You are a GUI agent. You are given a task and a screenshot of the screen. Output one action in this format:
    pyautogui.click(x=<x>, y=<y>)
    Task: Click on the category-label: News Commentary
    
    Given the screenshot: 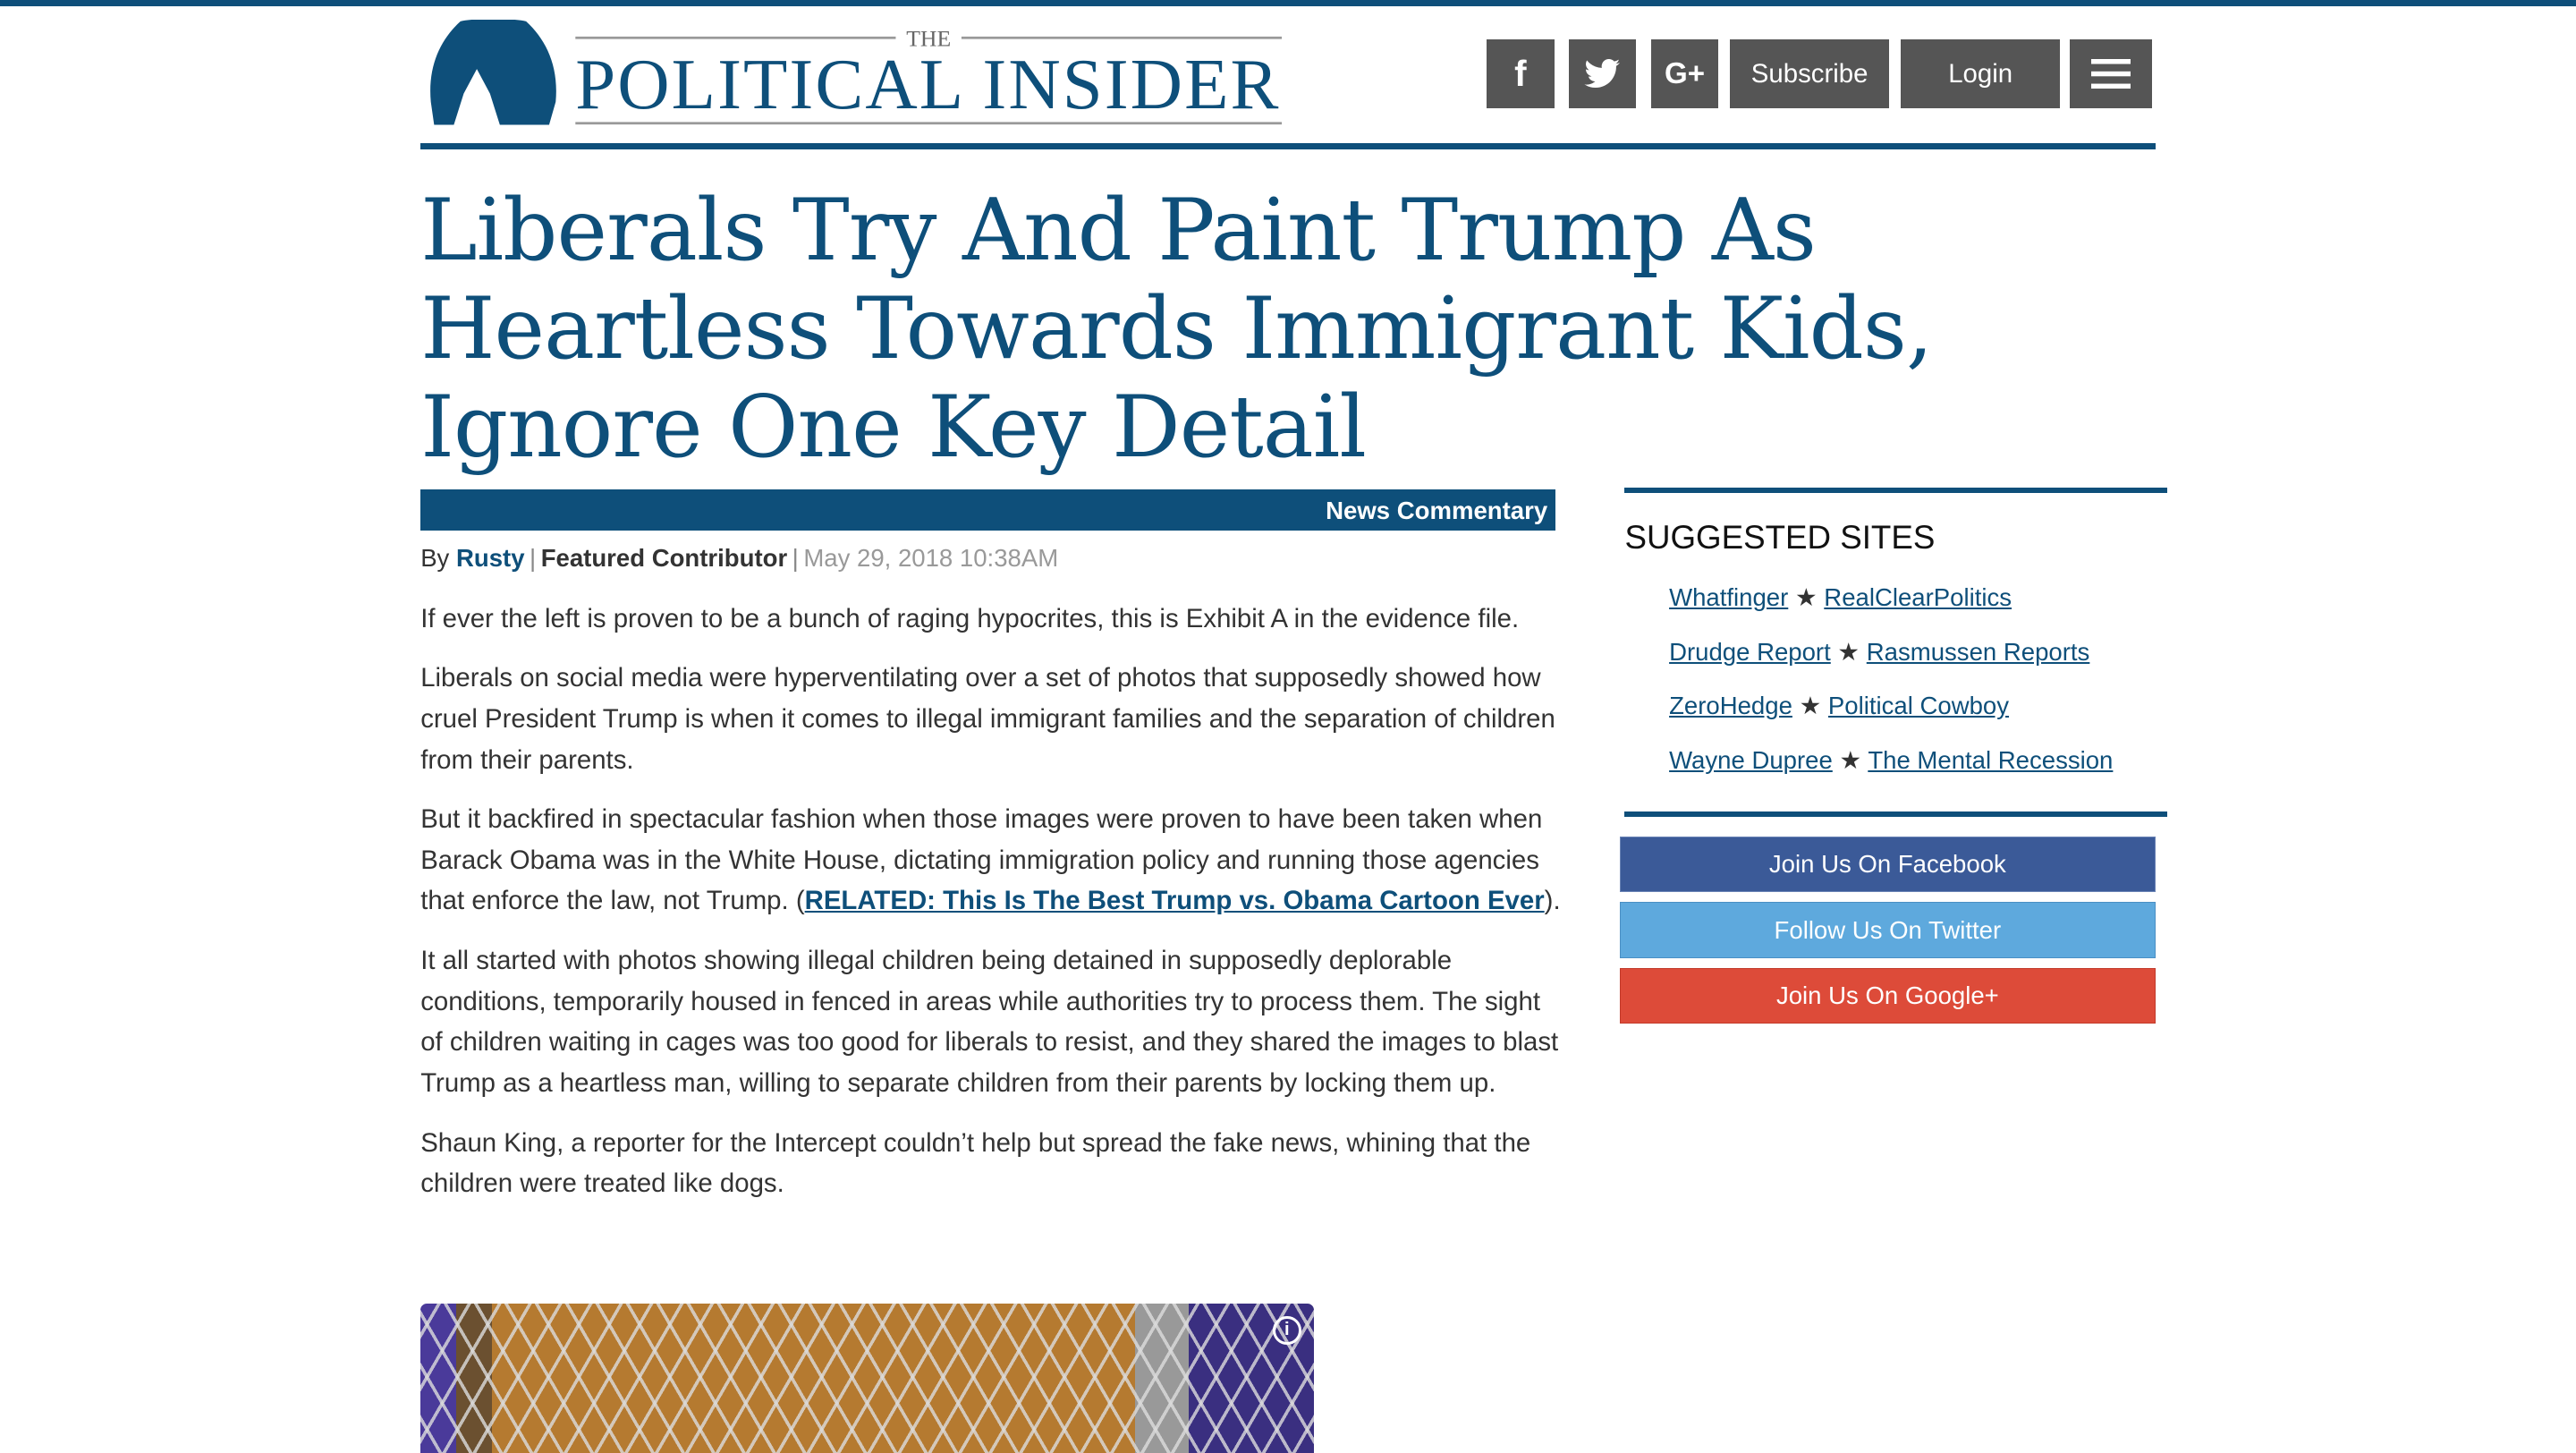 What is the action you would take?
    pyautogui.click(x=1437, y=511)
    